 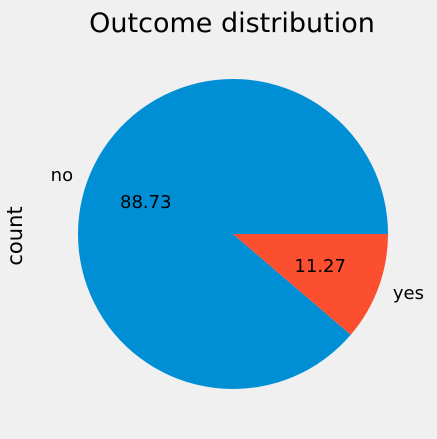 I want to click on pie-value-label-yes: 11.27, so click(x=320, y=266).